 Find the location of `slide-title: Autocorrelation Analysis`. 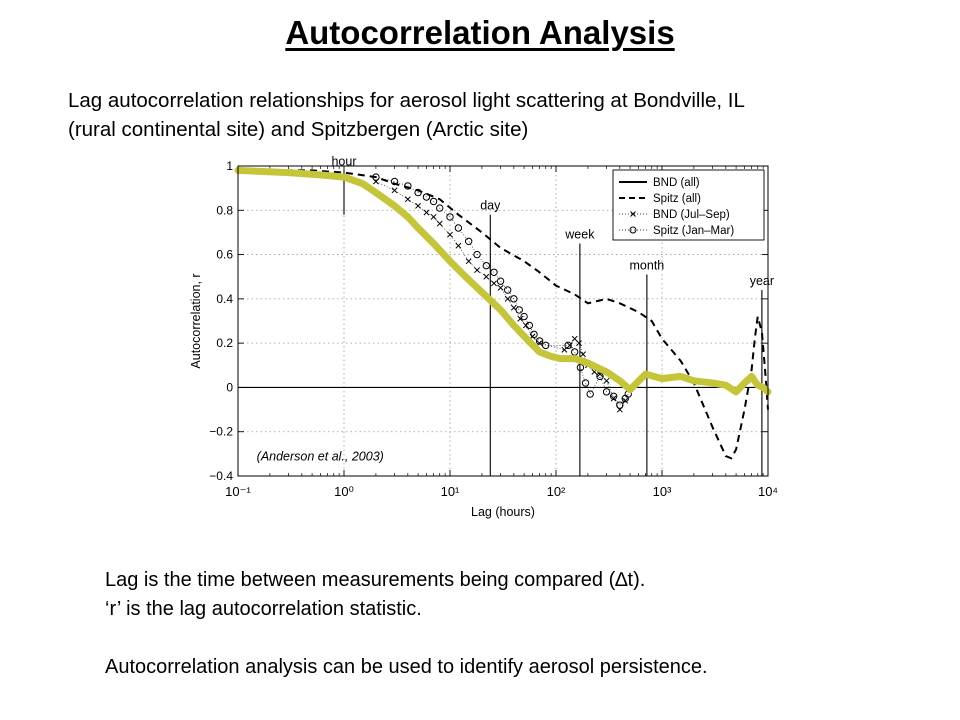

slide-title: Autocorrelation Analysis is located at coordinates (480, 32).